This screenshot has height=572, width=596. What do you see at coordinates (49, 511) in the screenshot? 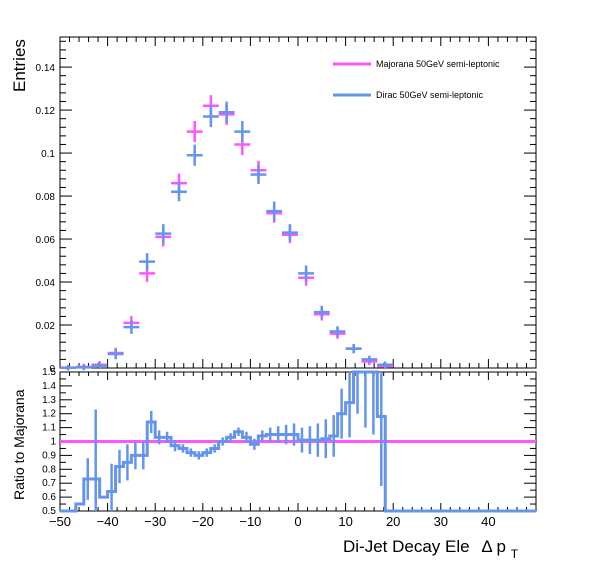
I see `ratio-y-tick-label: 0.5` at bounding box center [49, 511].